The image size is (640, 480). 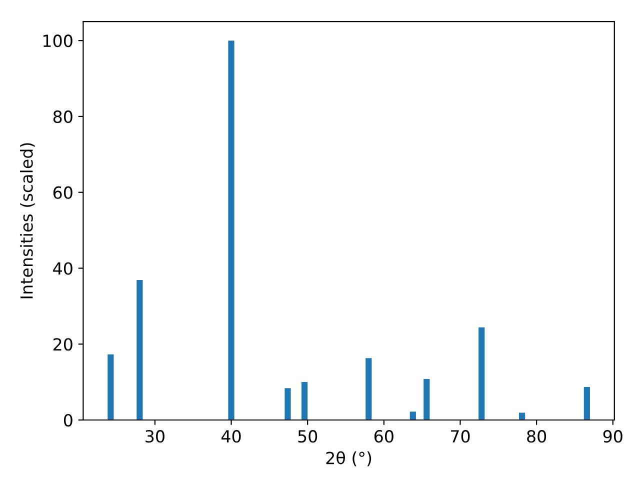 What do you see at coordinates (612, 436) in the screenshot?
I see `x-tick-label: 90` at bounding box center [612, 436].